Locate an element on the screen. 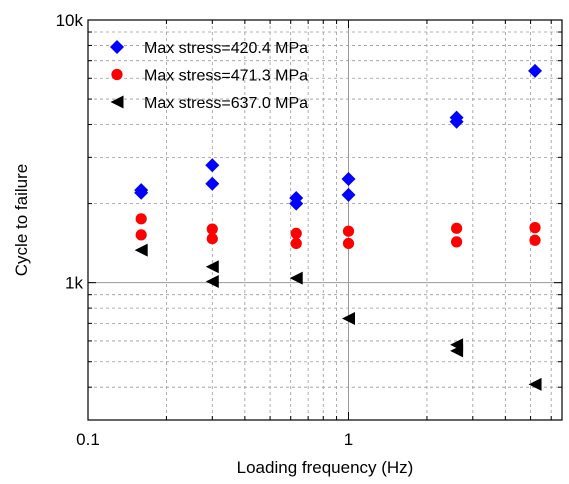 The height and width of the screenshot is (484, 569). legend-label-2: Max stress=471.3 MPa is located at coordinates (226, 76).